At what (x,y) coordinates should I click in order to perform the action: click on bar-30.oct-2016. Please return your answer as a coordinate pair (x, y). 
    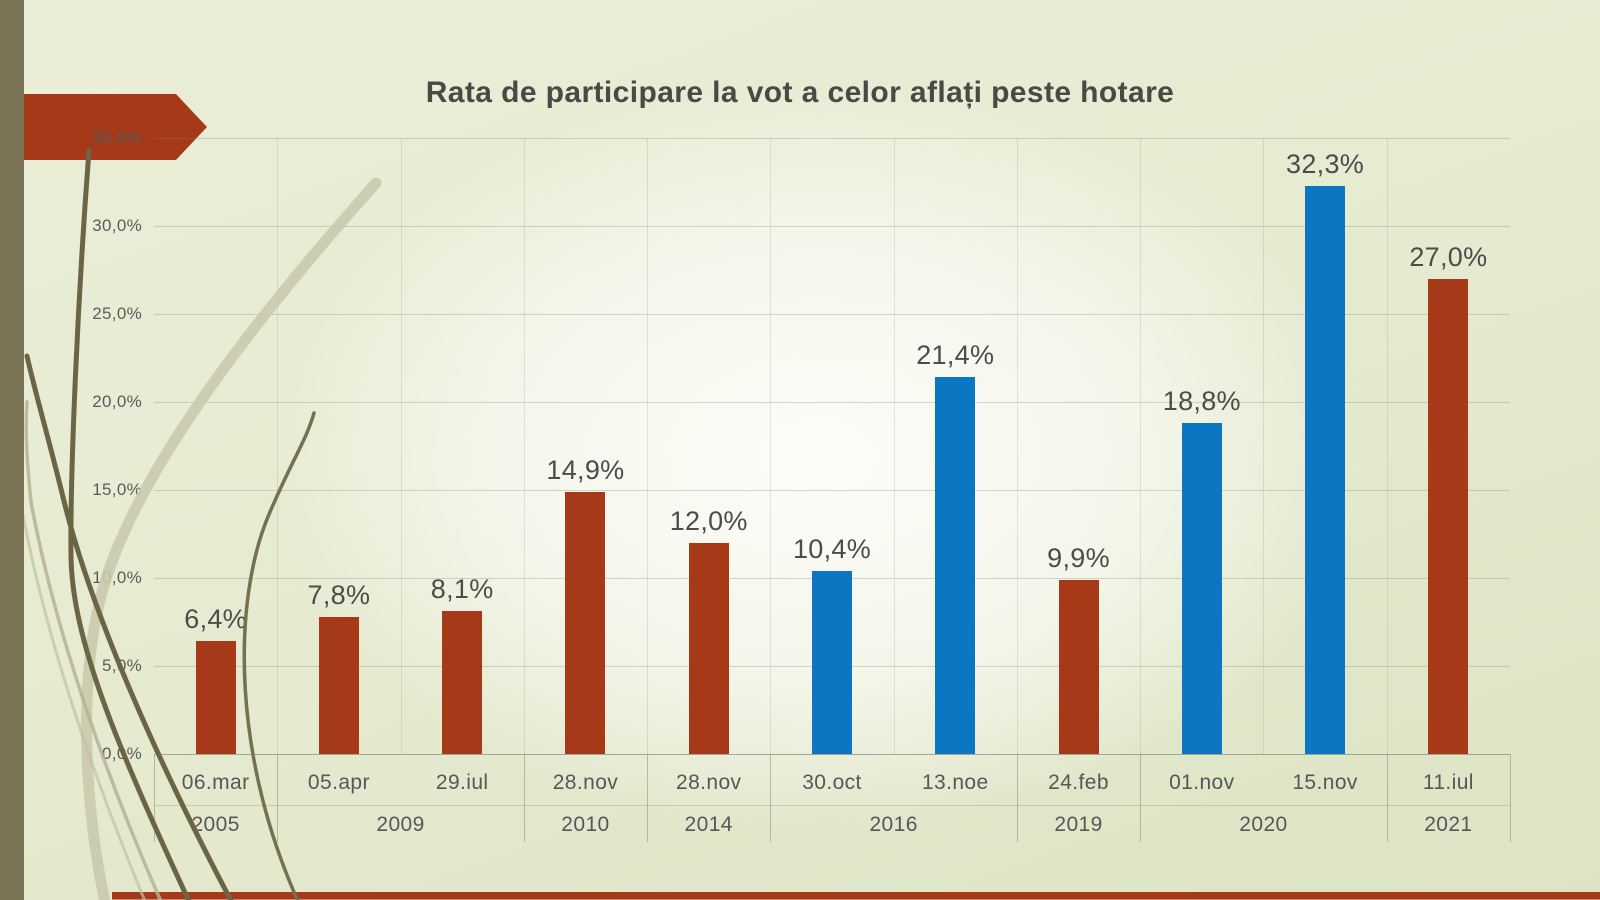
    Looking at the image, I should click on (832, 662).